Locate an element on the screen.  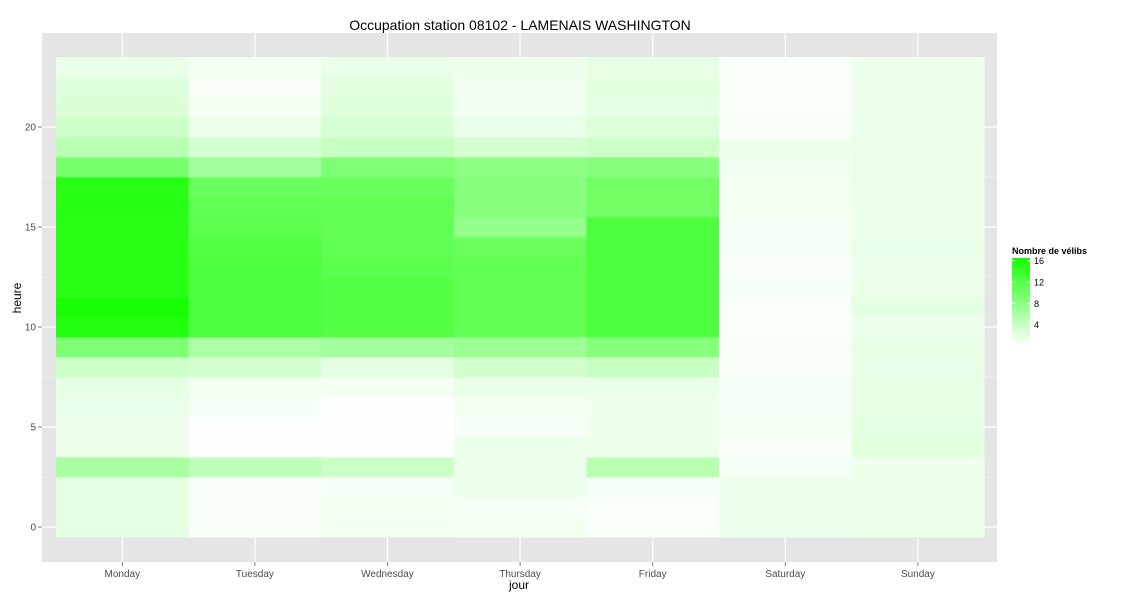
y-axis: 0 5 10 15 20 is located at coordinates (33, 328).